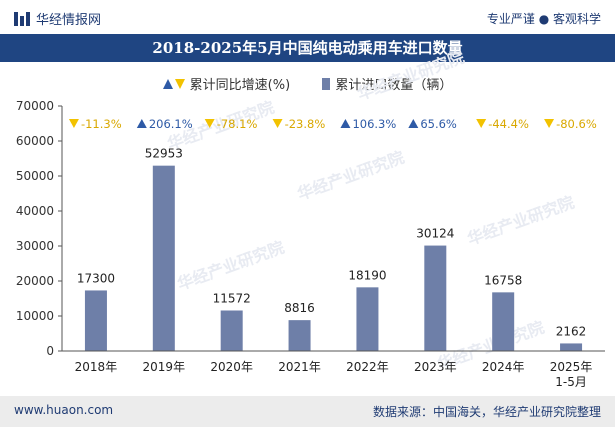 The height and width of the screenshot is (427, 615). What do you see at coordinates (503, 367) in the screenshot?
I see `x-tick-label: 2024年` at bounding box center [503, 367].